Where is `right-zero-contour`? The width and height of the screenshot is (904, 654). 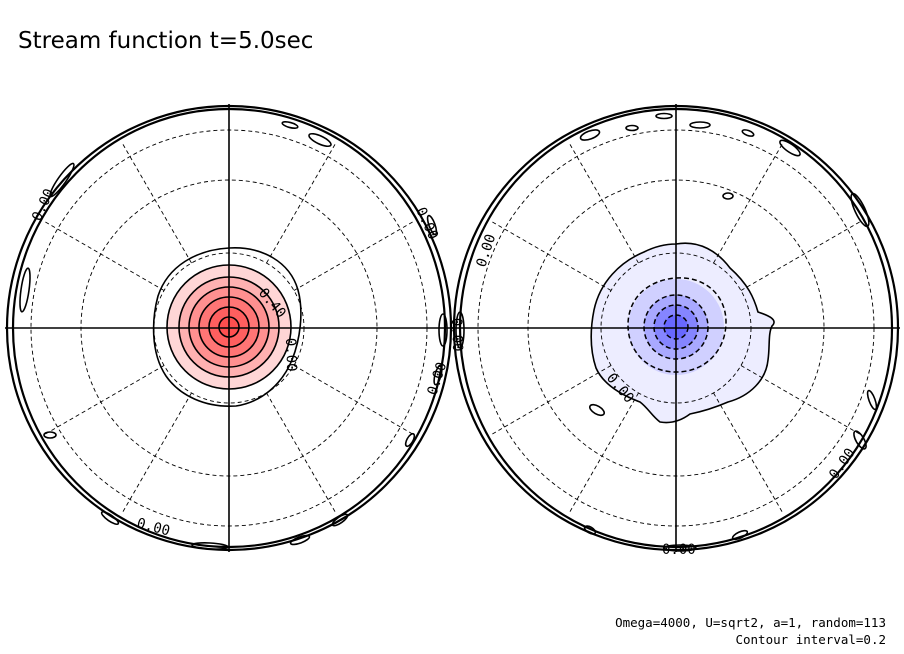
right-zero-contour is located at coordinates (682, 333).